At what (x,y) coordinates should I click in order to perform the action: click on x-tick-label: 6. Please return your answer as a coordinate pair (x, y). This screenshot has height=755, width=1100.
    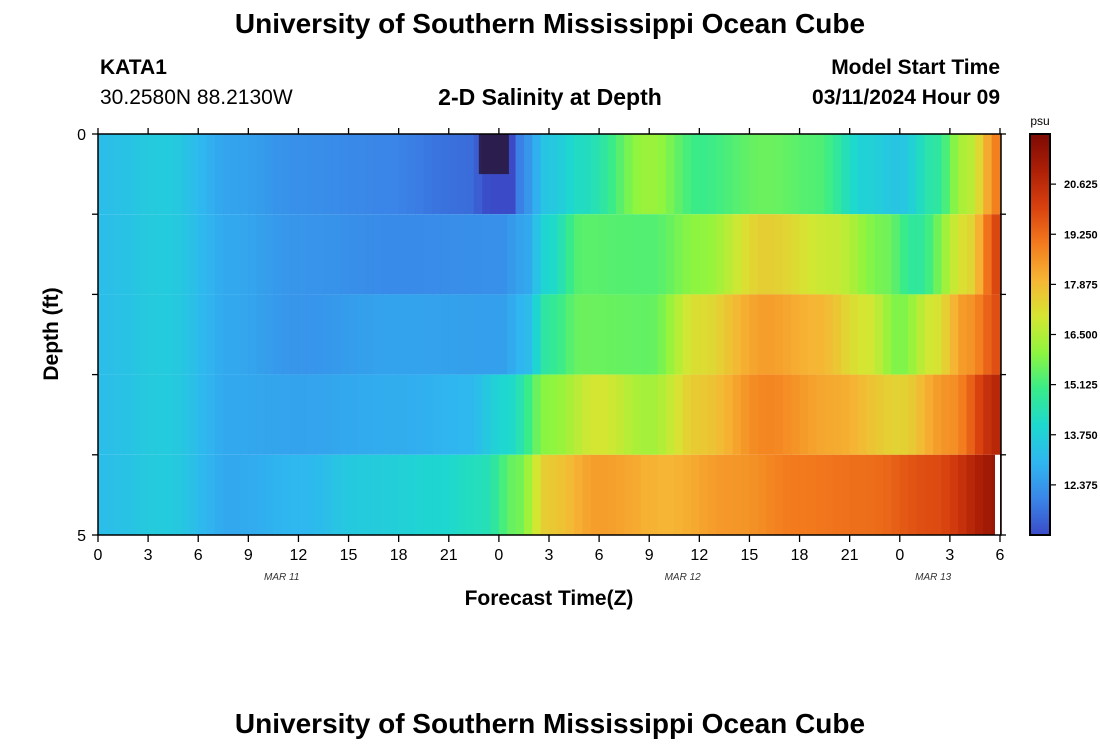
    Looking at the image, I should click on (1000, 555).